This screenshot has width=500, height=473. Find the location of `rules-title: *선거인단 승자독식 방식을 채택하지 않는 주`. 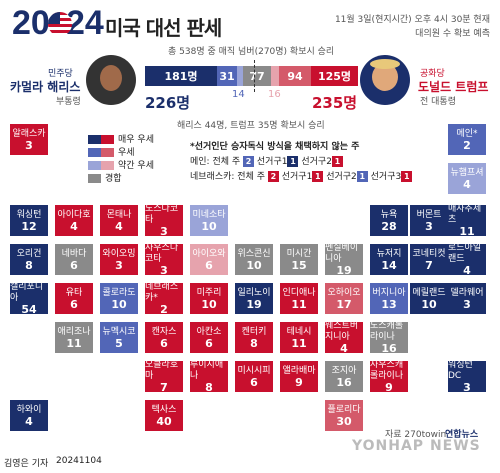

rules-title: *선거인단 승자독식 방식을 채택하지 않는 주 is located at coordinates (275, 147).